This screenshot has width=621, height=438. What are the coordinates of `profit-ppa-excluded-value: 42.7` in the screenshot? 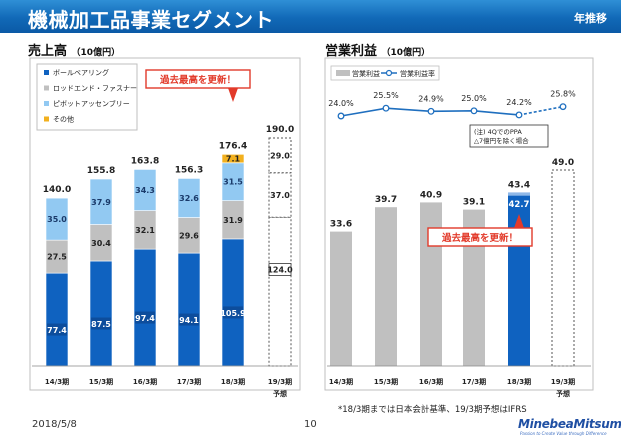 It's located at (519, 205).